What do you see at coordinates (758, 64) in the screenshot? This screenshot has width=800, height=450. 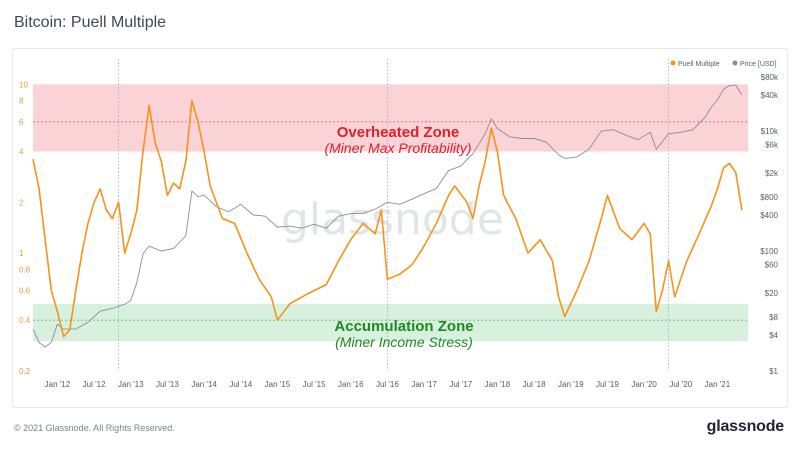 I see `legend-label-price: Price [USD]` at bounding box center [758, 64].